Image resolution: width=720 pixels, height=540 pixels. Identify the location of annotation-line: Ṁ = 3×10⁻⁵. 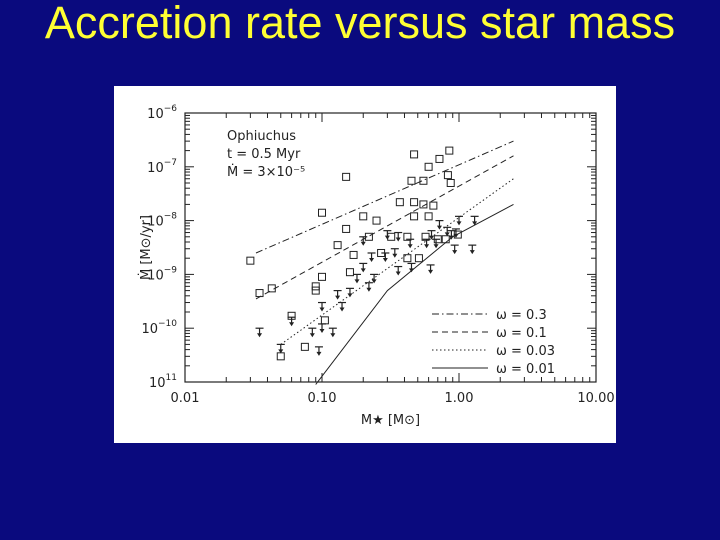
(266, 172).